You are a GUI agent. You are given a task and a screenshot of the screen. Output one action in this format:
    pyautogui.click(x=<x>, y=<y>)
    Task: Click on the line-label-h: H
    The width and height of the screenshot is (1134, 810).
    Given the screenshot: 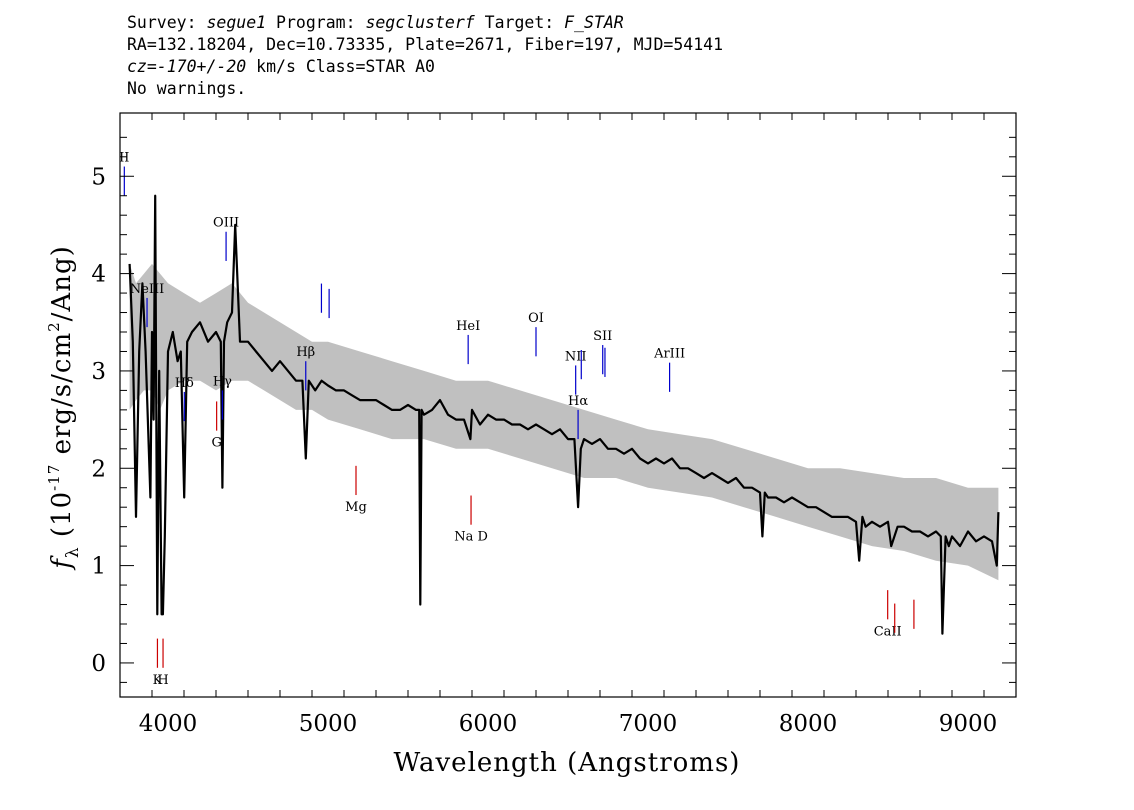 What is the action you would take?
    pyautogui.click(x=162, y=680)
    